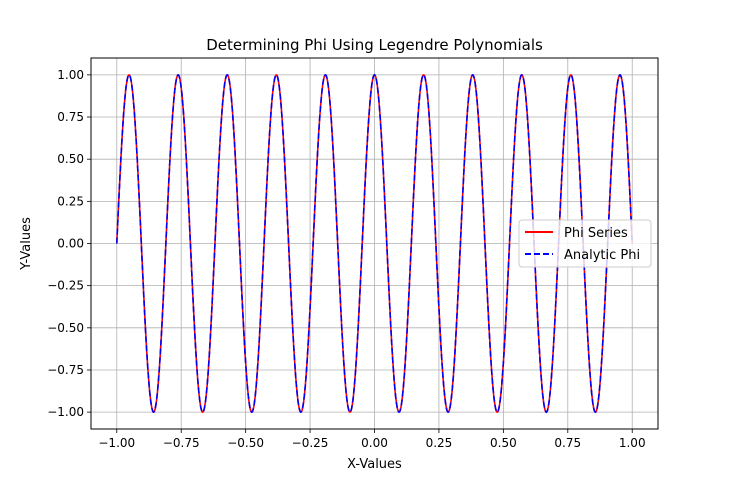 This screenshot has width=731, height=482. What do you see at coordinates (439, 443) in the screenshot?
I see `x-tick-label: 0.25` at bounding box center [439, 443].